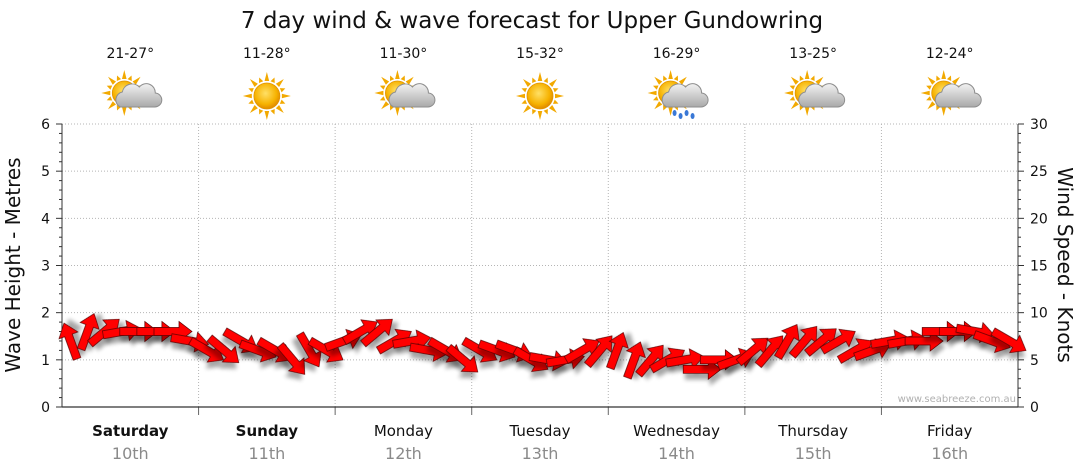 The image size is (1080, 475). Describe the element at coordinates (813, 54) in the screenshot. I see `day-temperature: 13-25°` at that location.